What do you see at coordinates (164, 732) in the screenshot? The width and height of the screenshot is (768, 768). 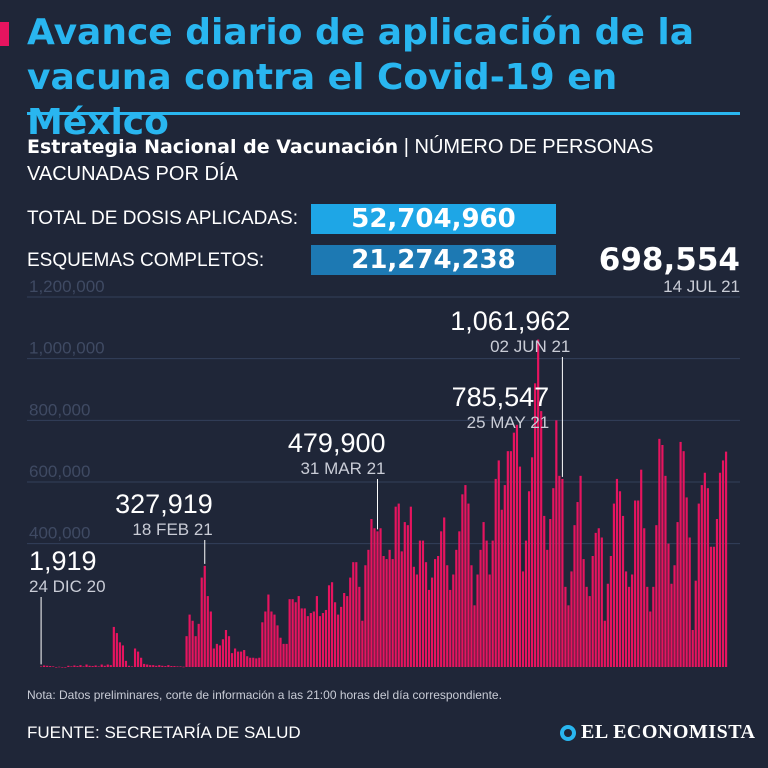 I see `source-label: FUENTE: SECRETARÍA DE SALUD` at bounding box center [164, 732].